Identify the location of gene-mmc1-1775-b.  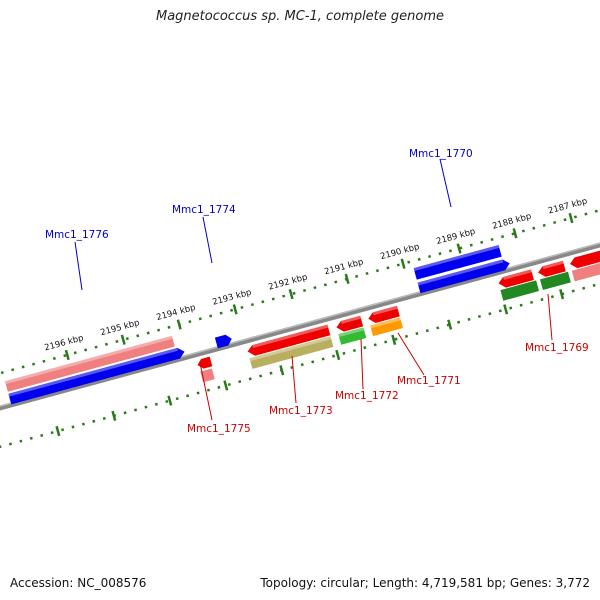
(207, 375).